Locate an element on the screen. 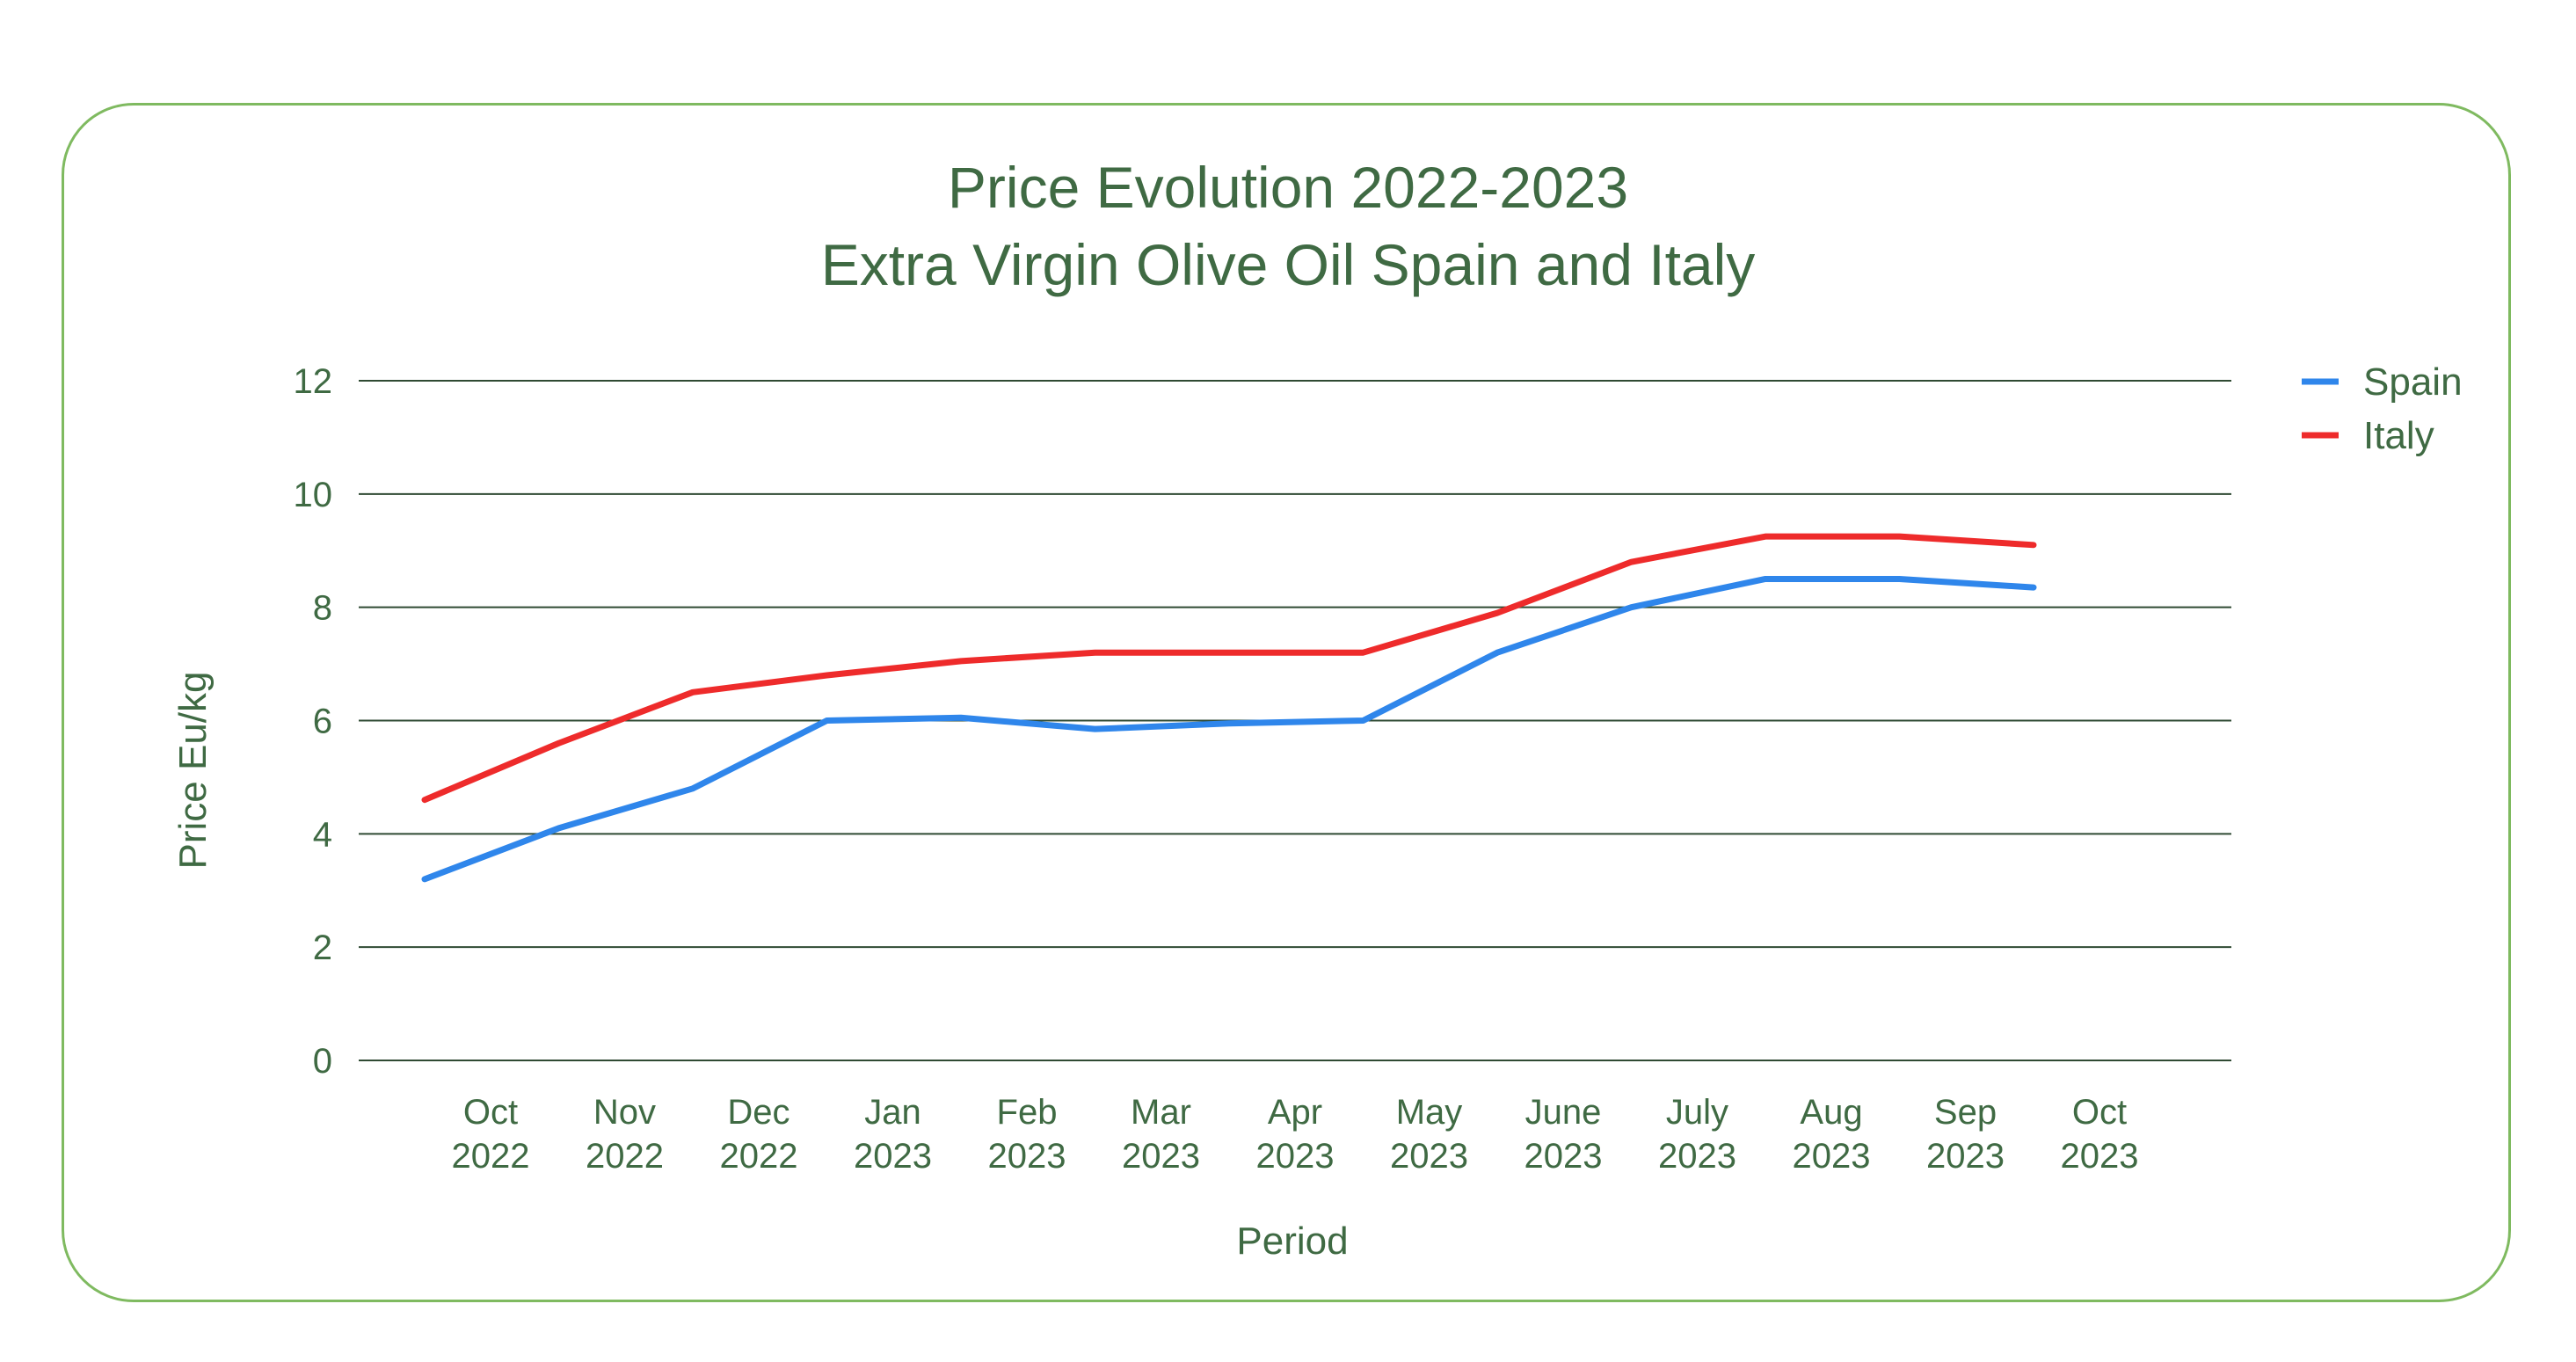 This screenshot has height=1362, width=2576. x-tick-9: July 2023 is located at coordinates (1697, 1134).